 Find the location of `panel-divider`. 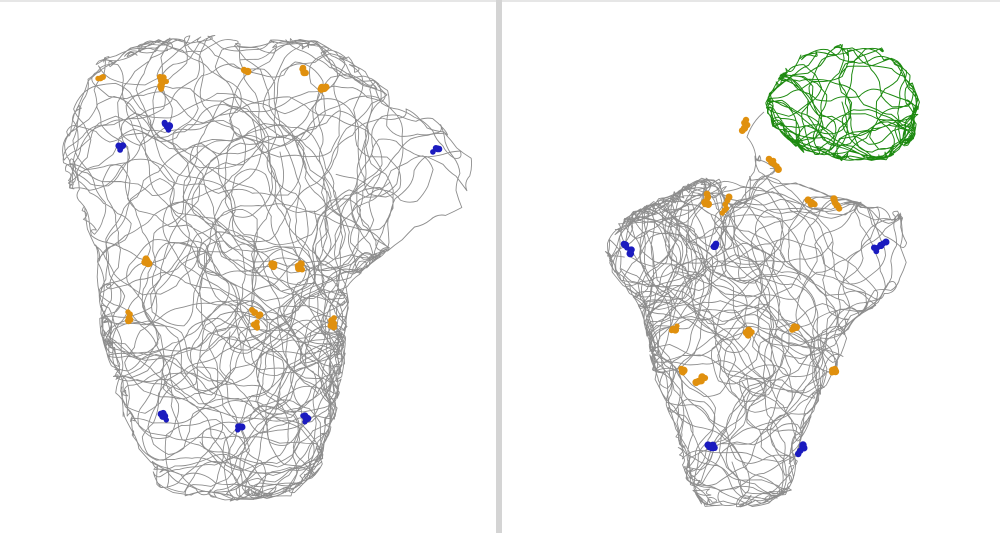

panel-divider is located at coordinates (499, 266).